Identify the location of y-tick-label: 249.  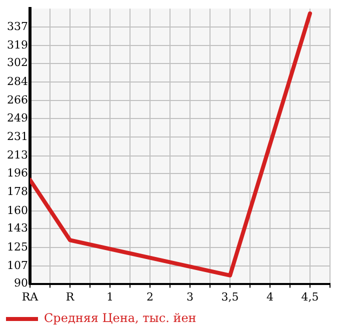
(17, 117).